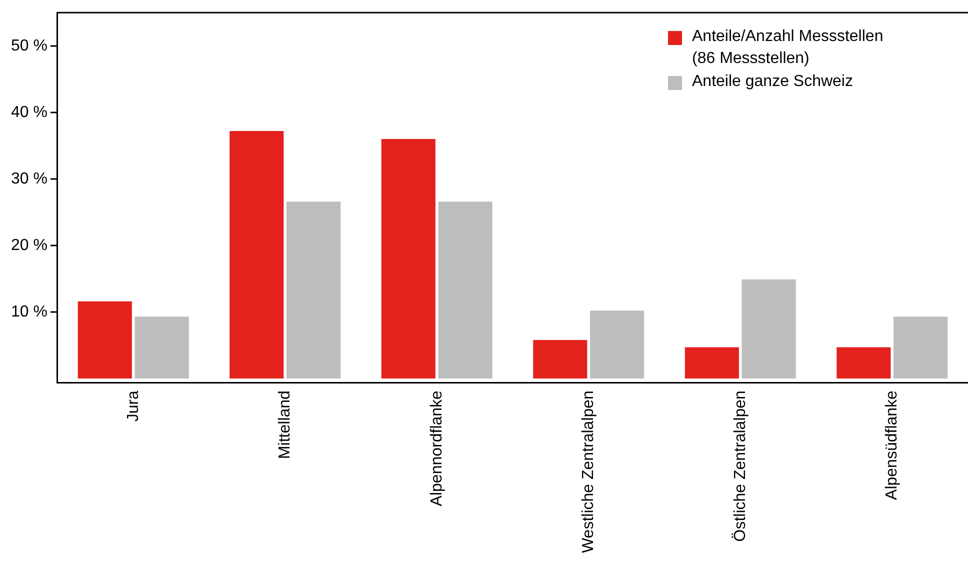  I want to click on y-tick-label: 10 %, so click(29, 311).